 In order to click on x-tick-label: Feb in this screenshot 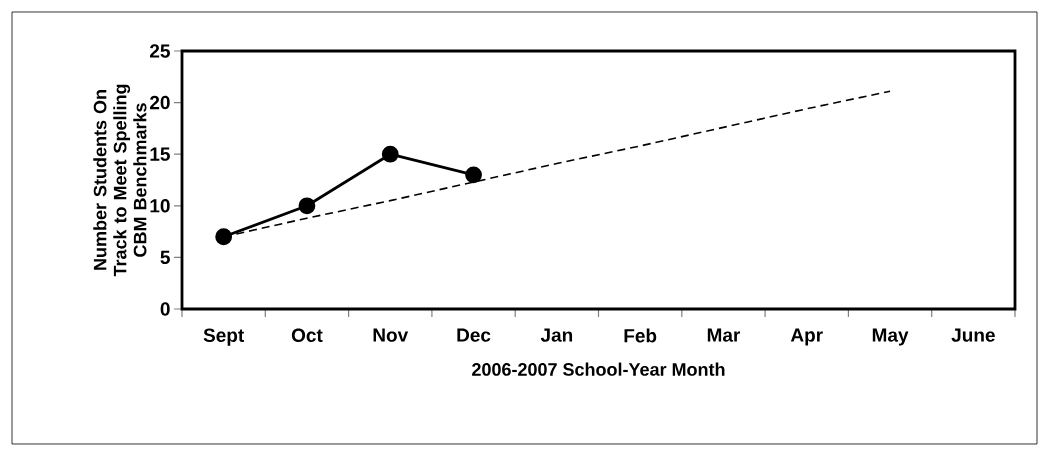, I will do `click(640, 335)`.